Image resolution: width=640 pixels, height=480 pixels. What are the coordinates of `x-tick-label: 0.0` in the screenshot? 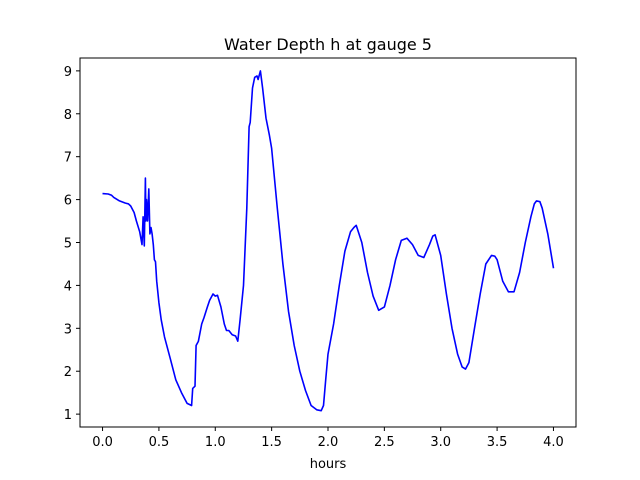 It's located at (102, 442).